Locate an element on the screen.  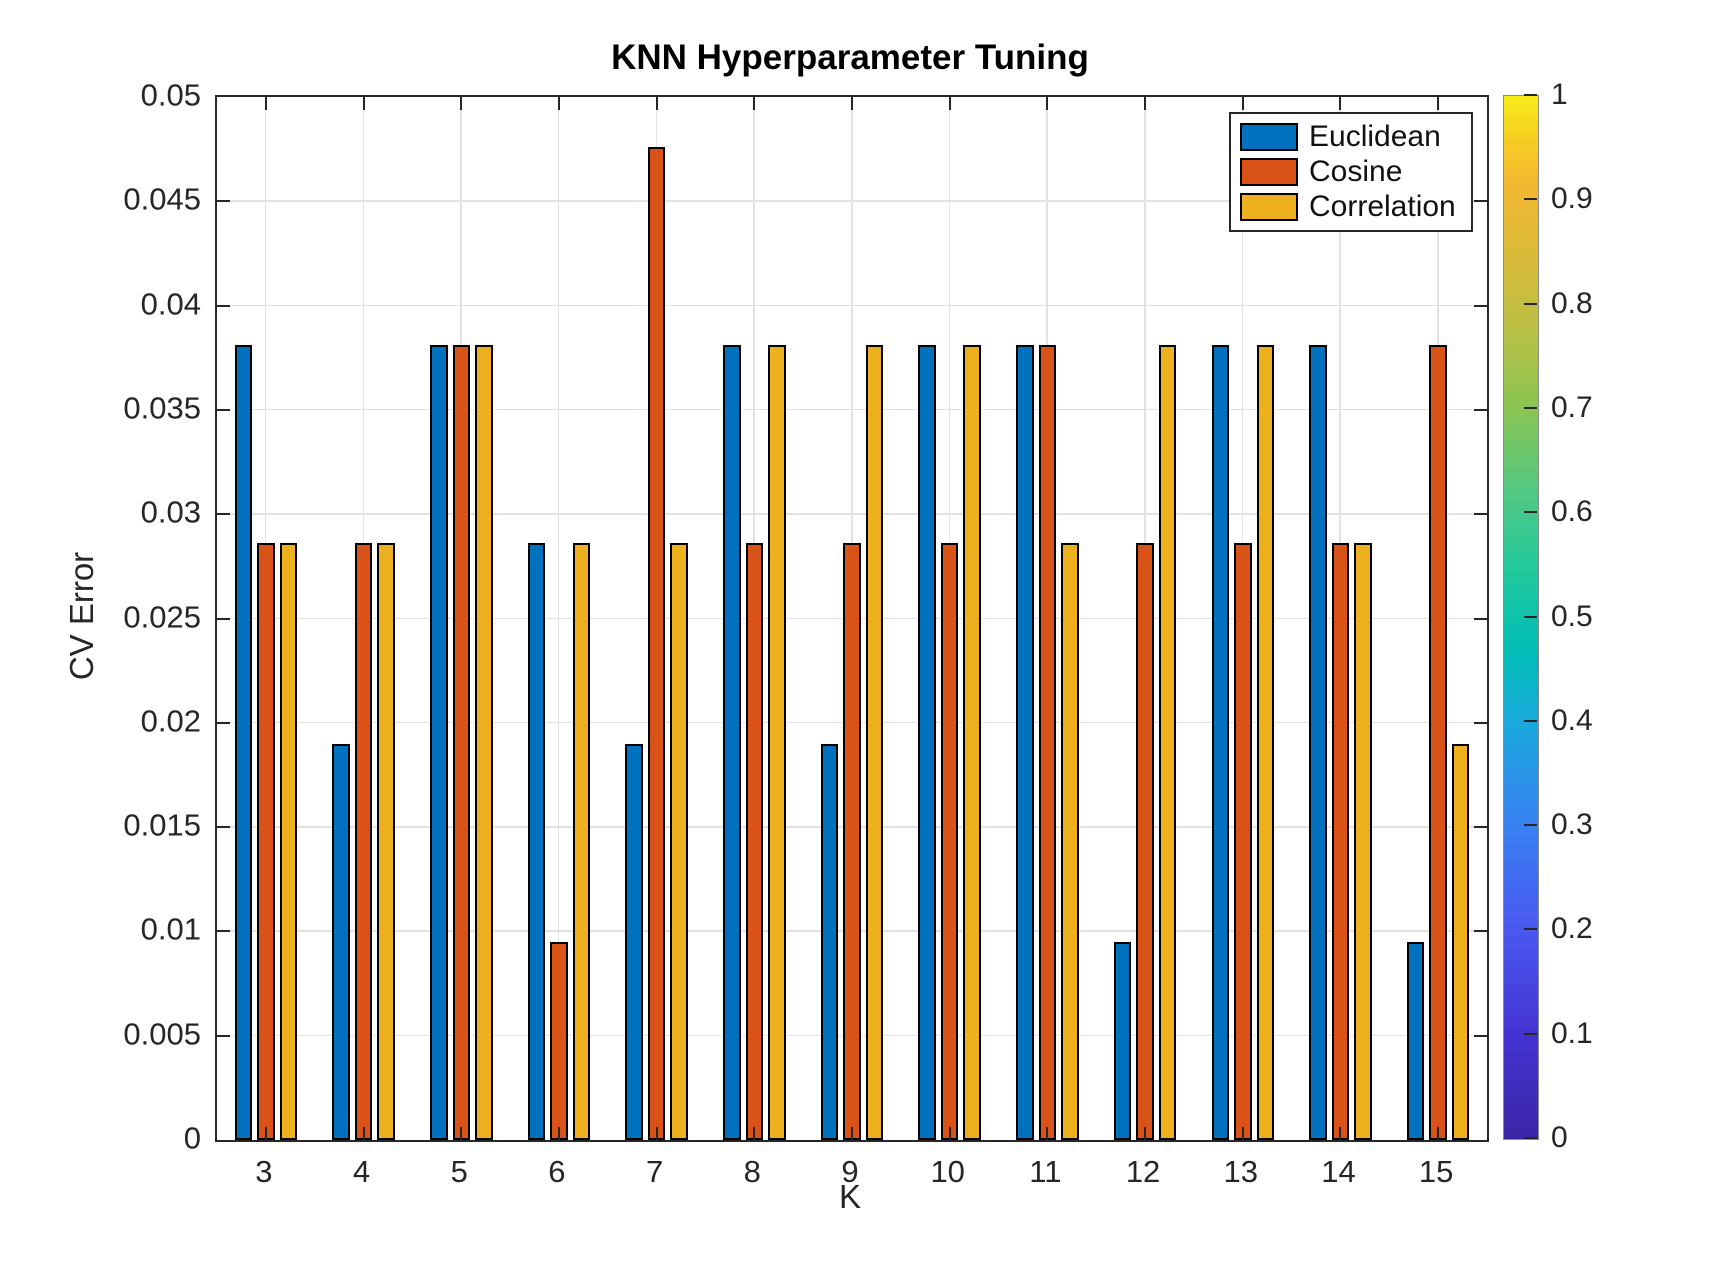
bar-cosine-k13 is located at coordinates (1243, 841).